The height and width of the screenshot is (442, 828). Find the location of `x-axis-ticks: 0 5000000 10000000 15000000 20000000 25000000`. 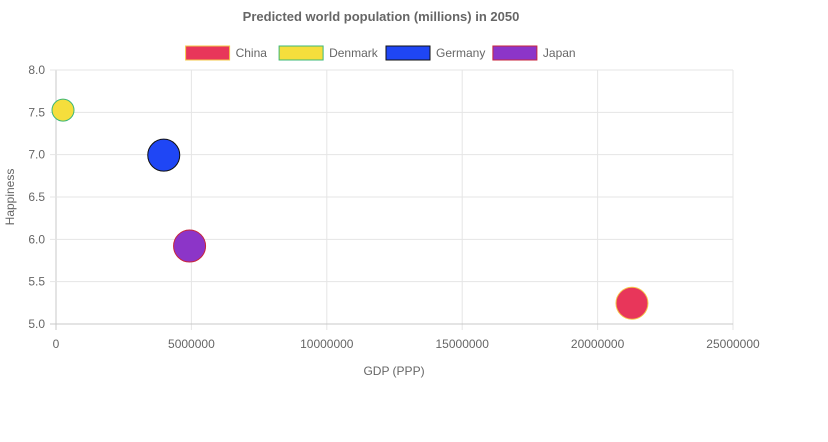

x-axis-ticks: 0 5000000 10000000 15000000 20000000 25000000 is located at coordinates (406, 344).